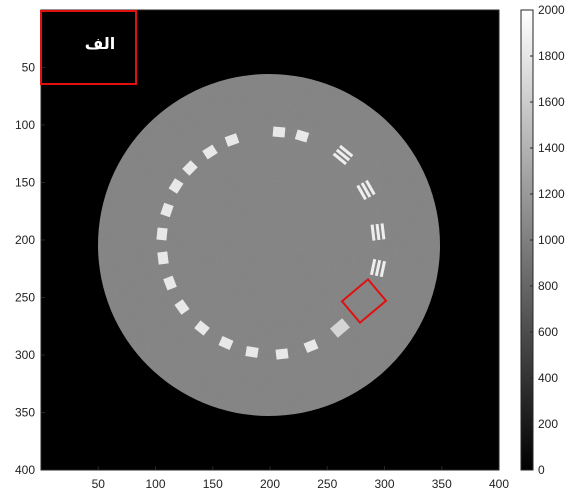 This screenshot has height=501, width=578. Describe the element at coordinates (213, 484) in the screenshot. I see `x-tick-label: 150` at that location.